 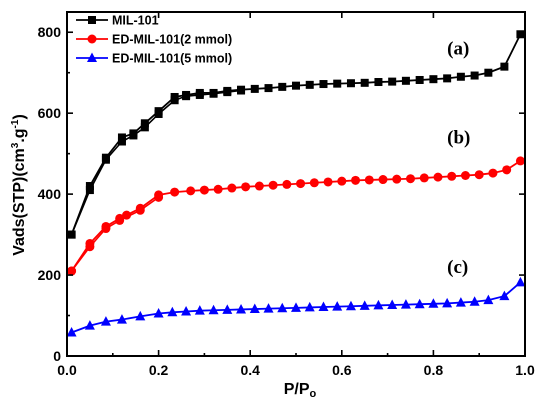 I want to click on x-tick-label: 0.2, so click(x=159, y=370).